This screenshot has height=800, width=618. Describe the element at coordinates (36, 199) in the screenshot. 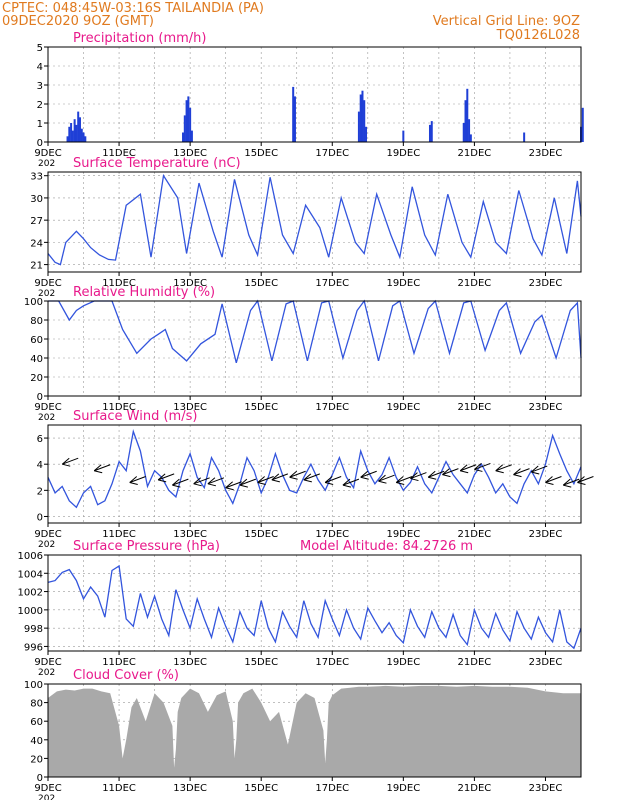

I see `y-tick-label: 30` at that location.